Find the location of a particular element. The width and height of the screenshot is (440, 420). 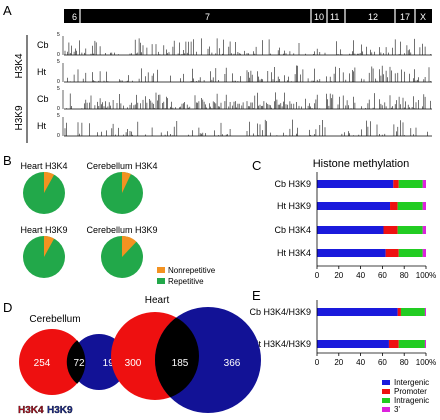

track-ymin-4: 0 is located at coordinates (58, 136).